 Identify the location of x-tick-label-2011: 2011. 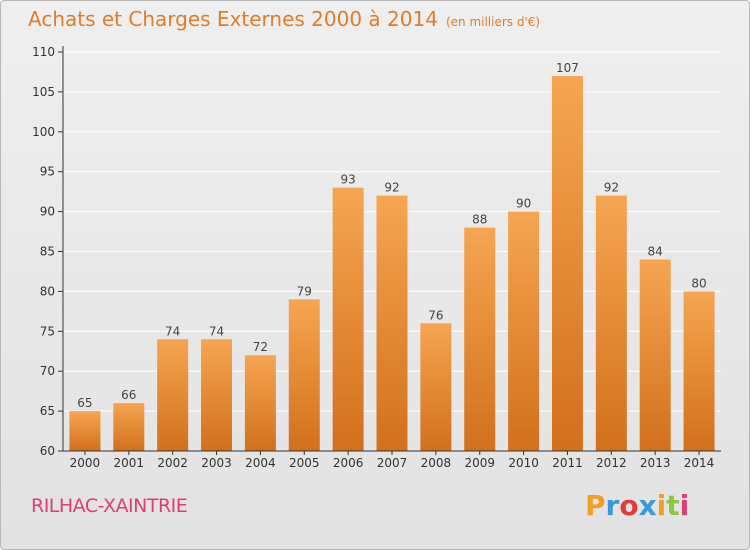
(567, 463).